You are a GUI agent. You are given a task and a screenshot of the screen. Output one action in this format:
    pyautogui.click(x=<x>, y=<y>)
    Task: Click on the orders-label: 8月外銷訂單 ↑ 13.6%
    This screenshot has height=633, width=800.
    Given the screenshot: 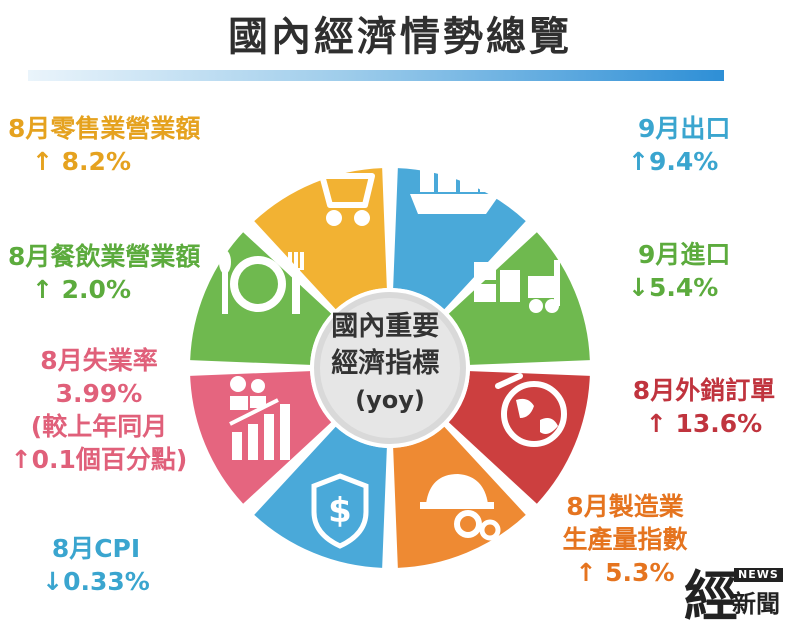 What is the action you would take?
    pyautogui.click(x=704, y=407)
    